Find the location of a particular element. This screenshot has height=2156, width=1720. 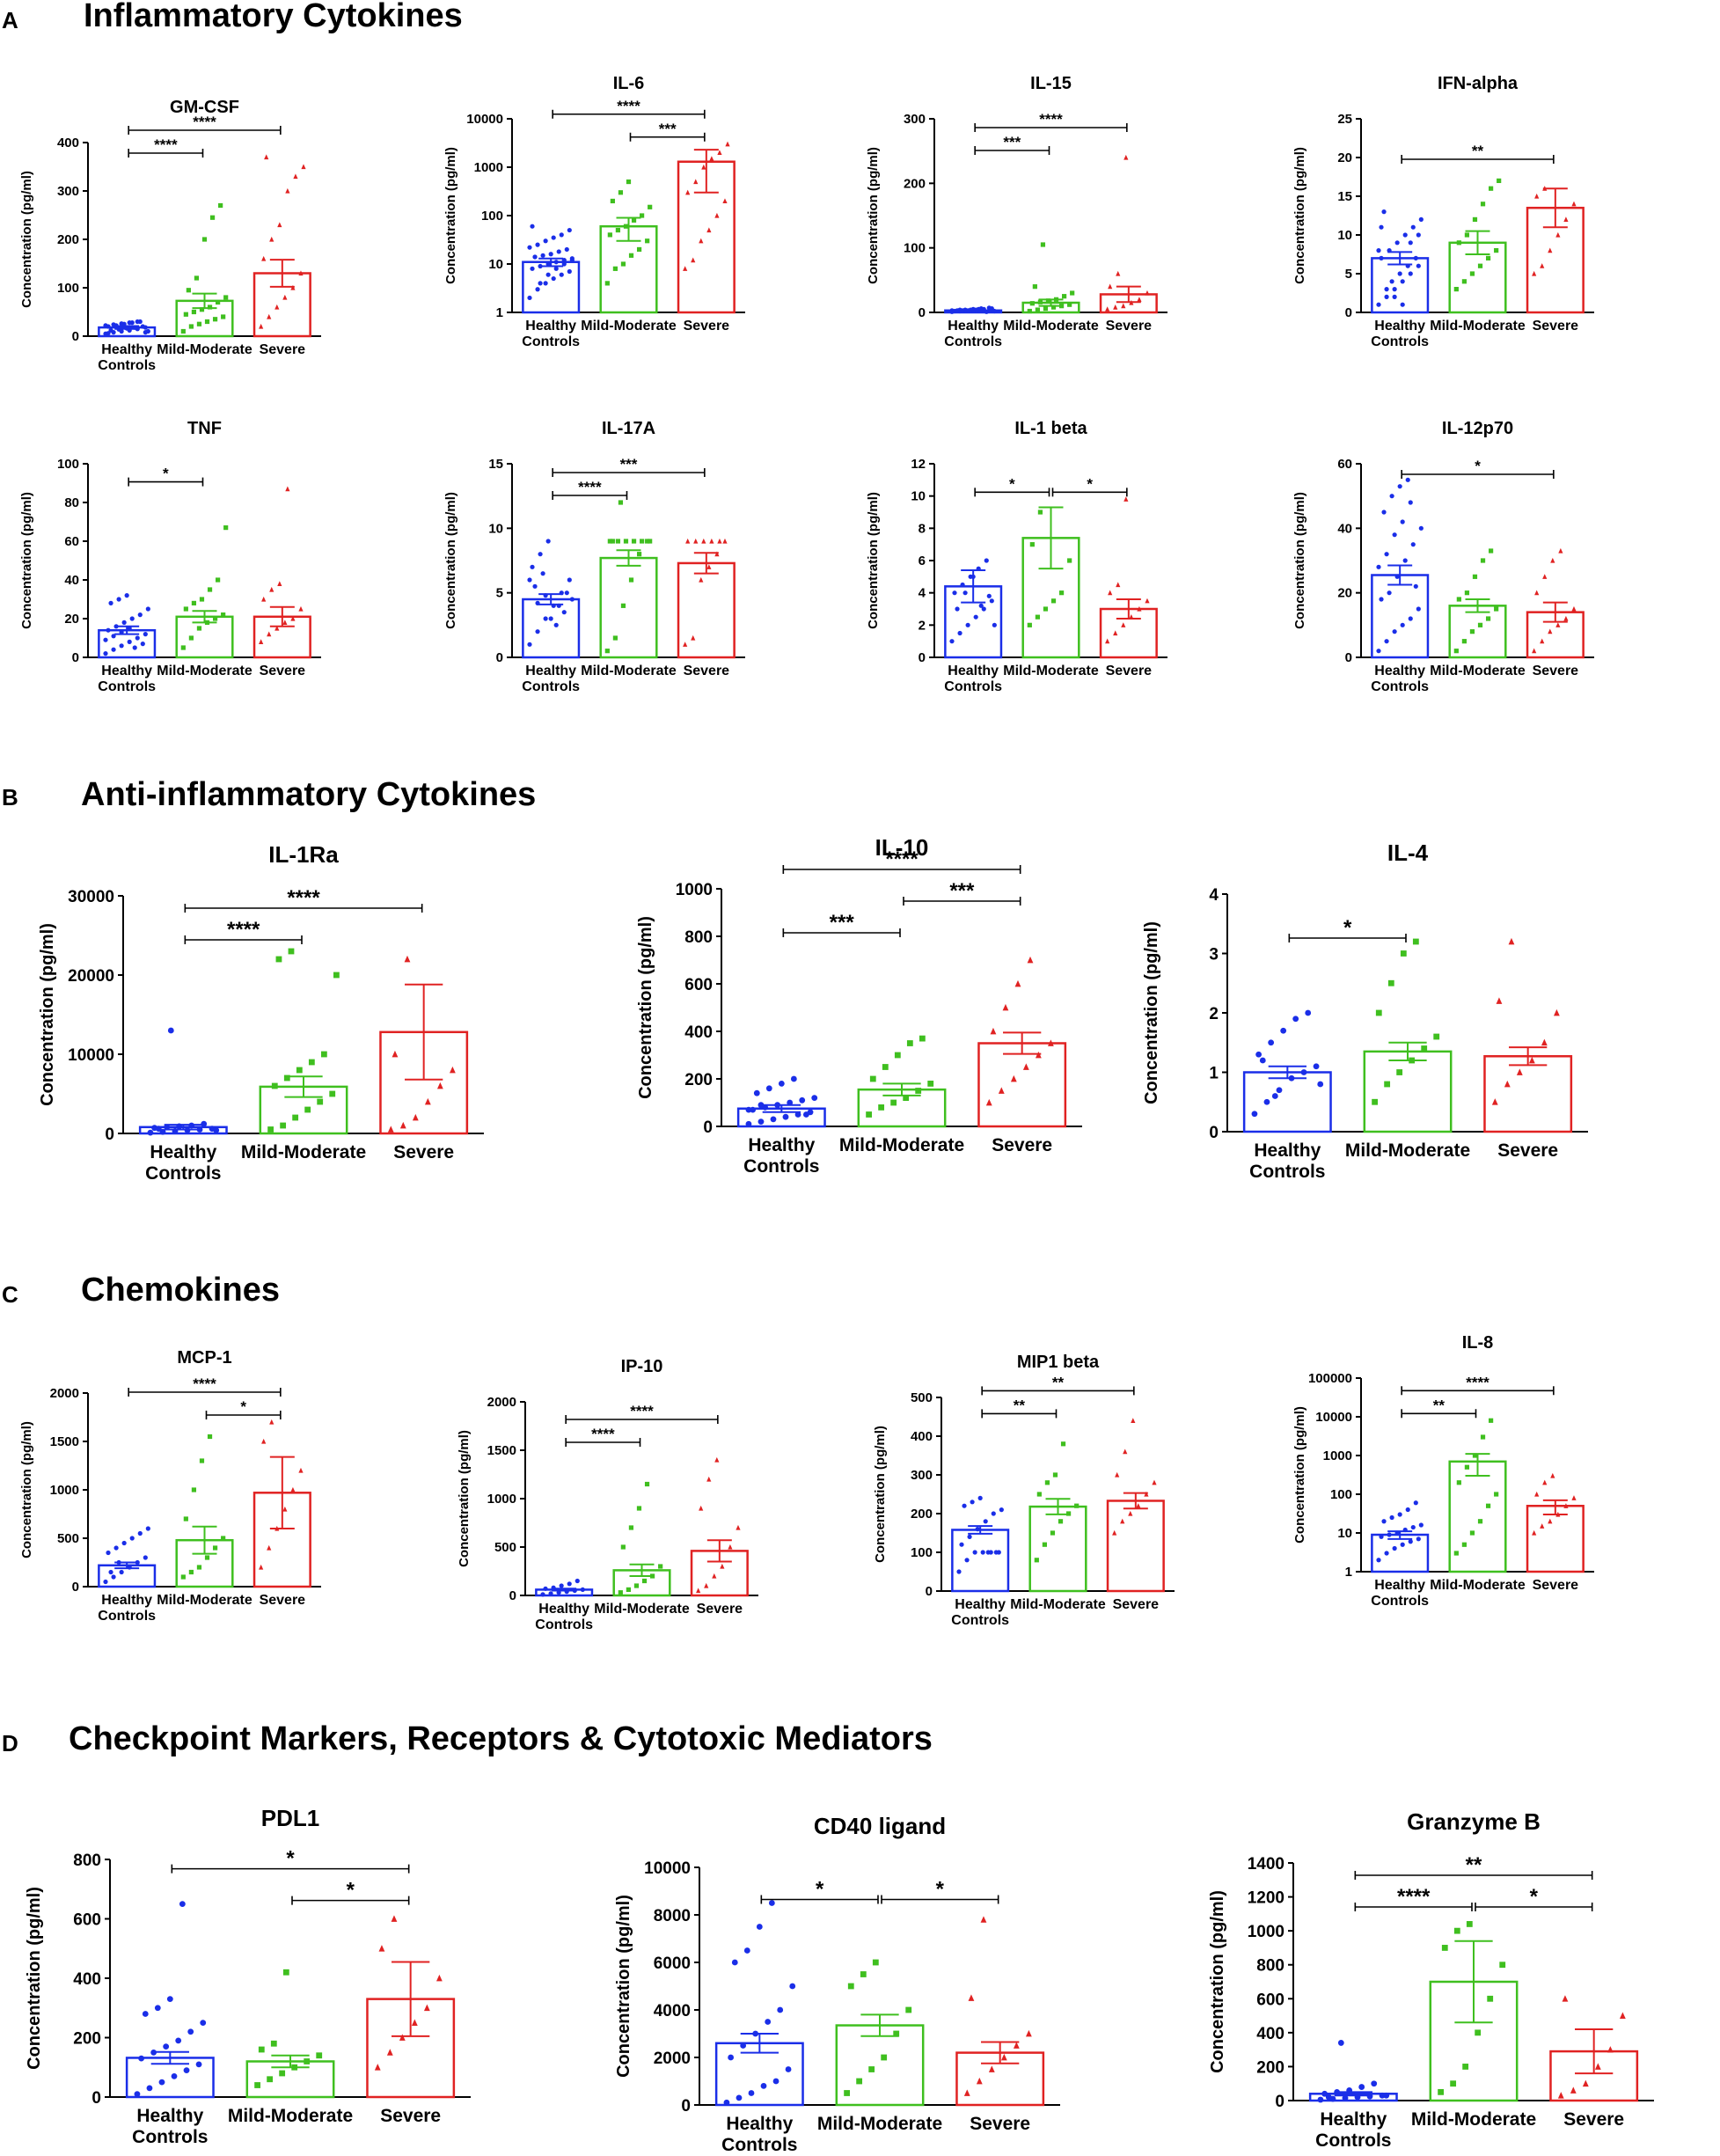

y-tick-label: 200 is located at coordinates (87, 2040).